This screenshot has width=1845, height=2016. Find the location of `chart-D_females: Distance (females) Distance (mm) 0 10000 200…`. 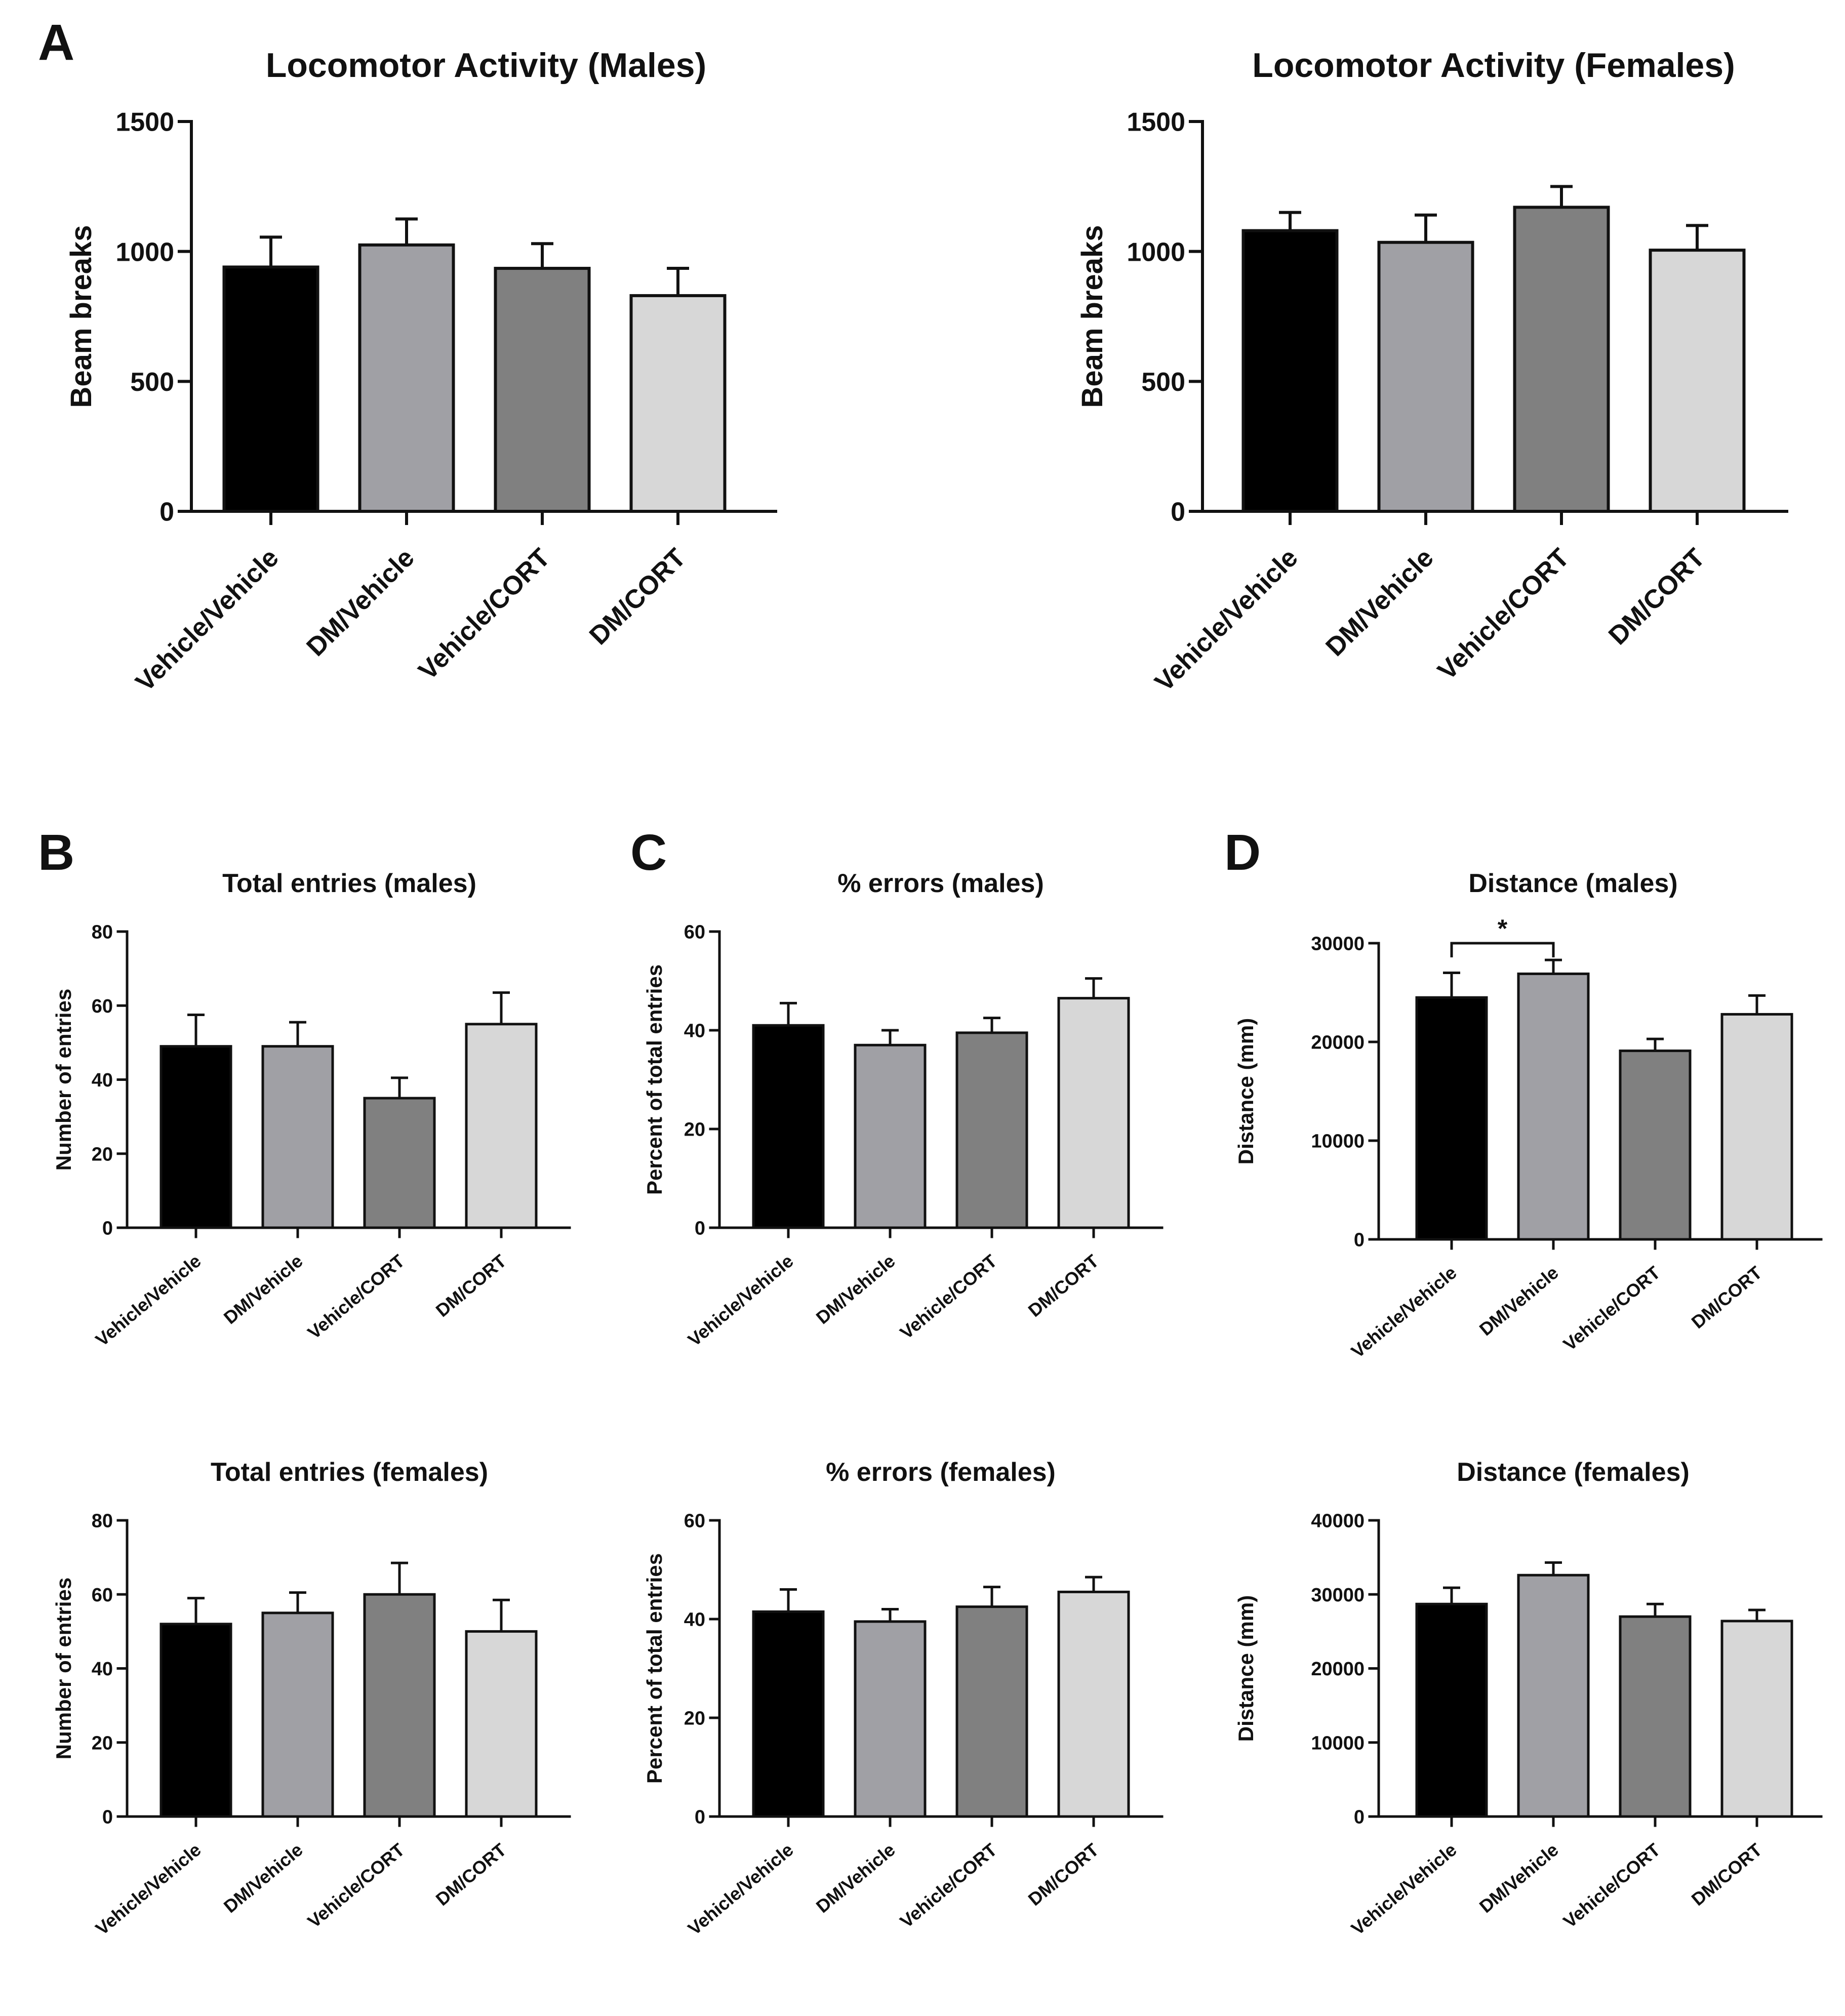

chart-D_females: Distance (females) Distance (mm) 0 10000 200… is located at coordinates (1529, 1698).